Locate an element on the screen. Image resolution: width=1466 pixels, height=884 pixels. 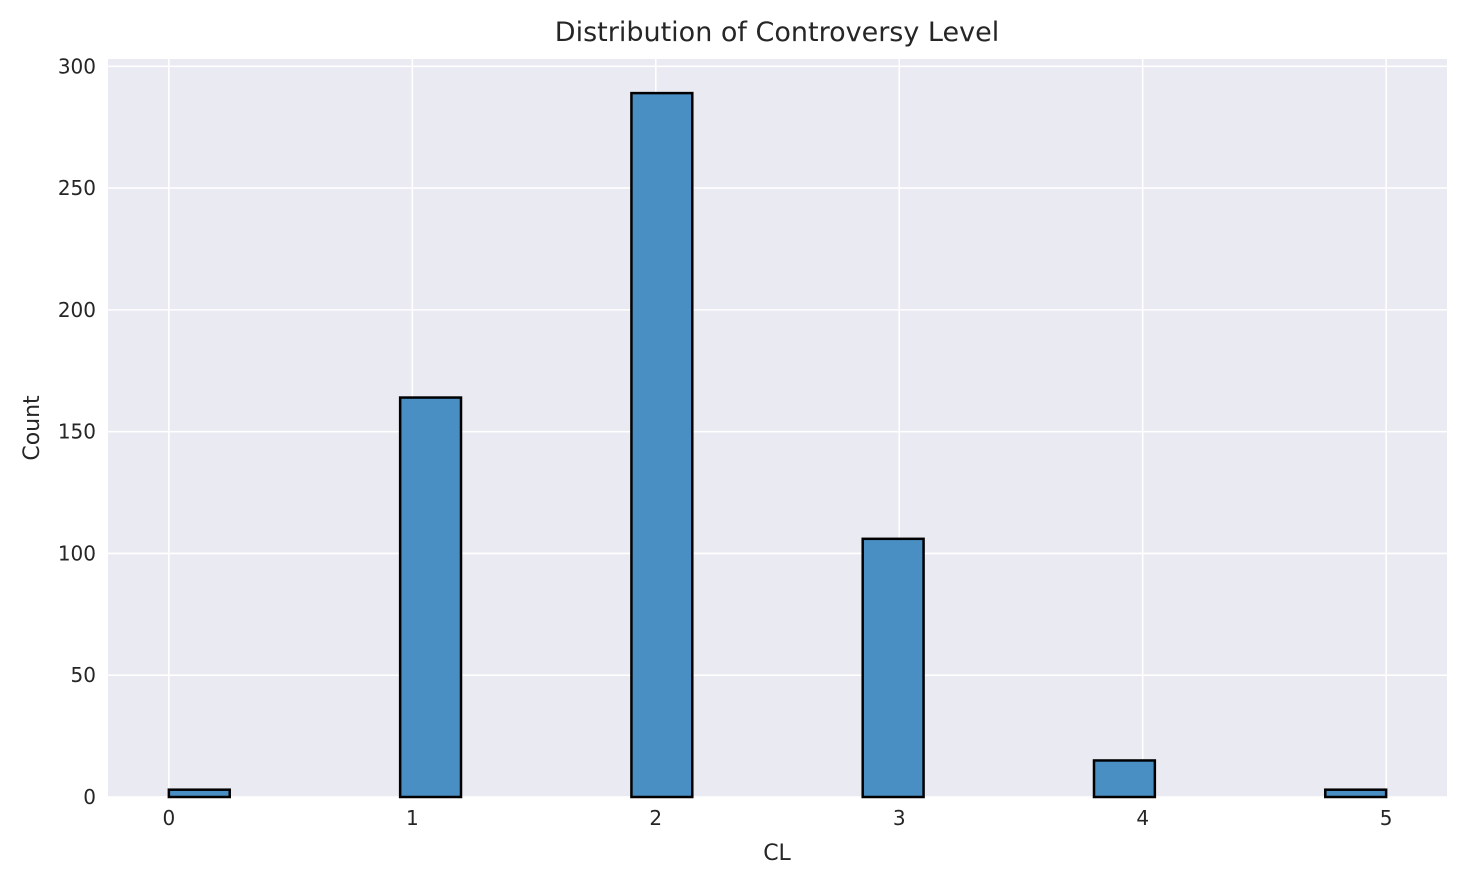
x-tick-label: 5 is located at coordinates (1386, 818).